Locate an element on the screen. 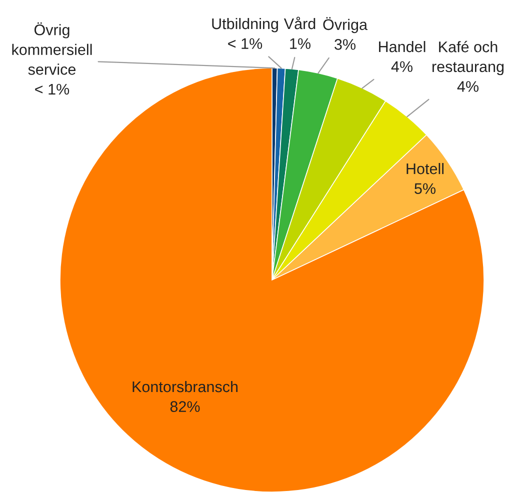  slice-label: Hotell is located at coordinates (425, 168).